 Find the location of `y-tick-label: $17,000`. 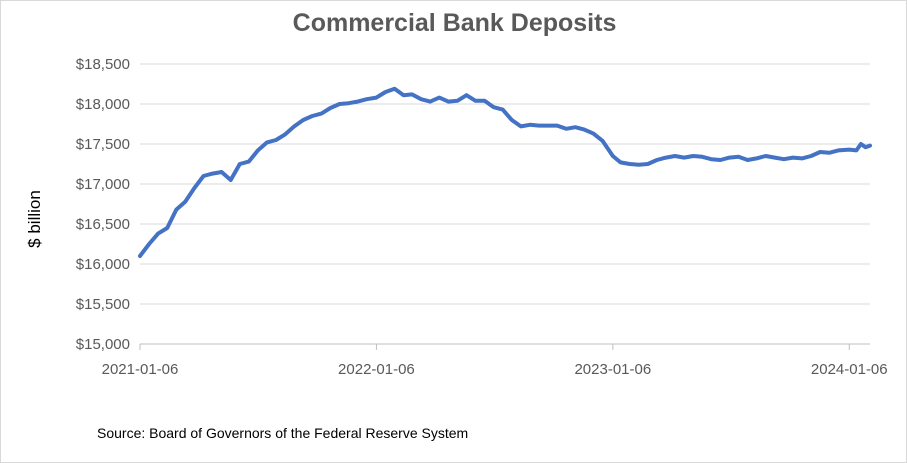

y-tick-label: $17,000 is located at coordinates (103, 184).